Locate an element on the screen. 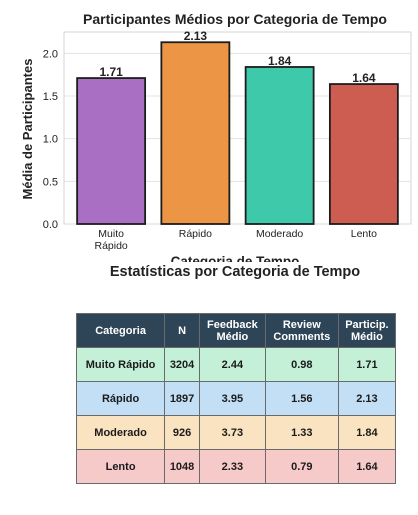 This screenshot has width=418, height=515. x-tick-label: Lento is located at coordinates (364, 234).